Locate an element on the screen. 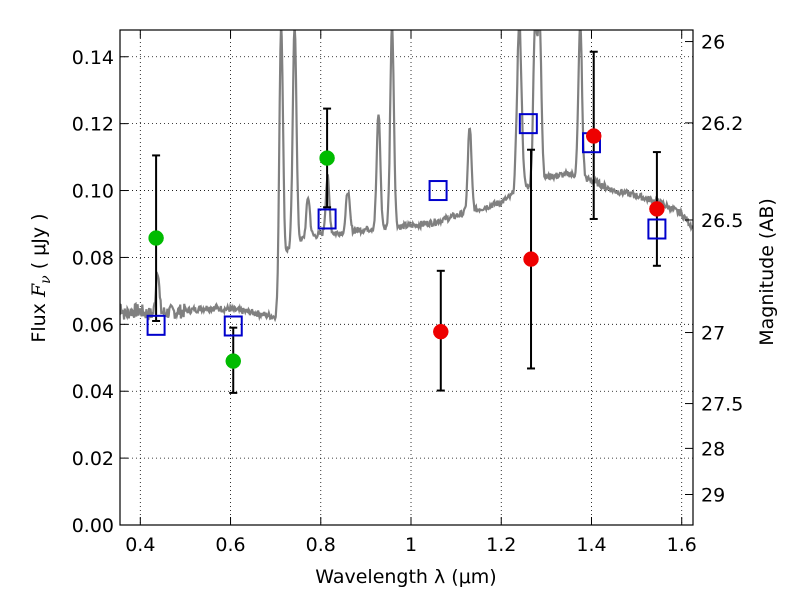  y-axis-label-suffix: ( μJy ) is located at coordinates (39, 244).